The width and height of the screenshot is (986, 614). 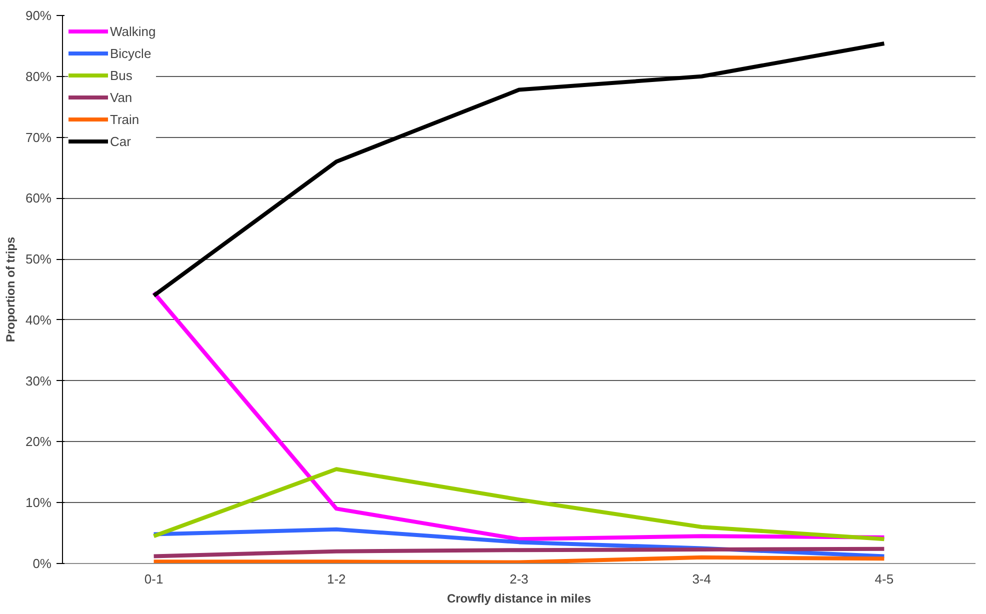 What do you see at coordinates (154, 579) in the screenshot?
I see `x-tick-label: 0-1` at bounding box center [154, 579].